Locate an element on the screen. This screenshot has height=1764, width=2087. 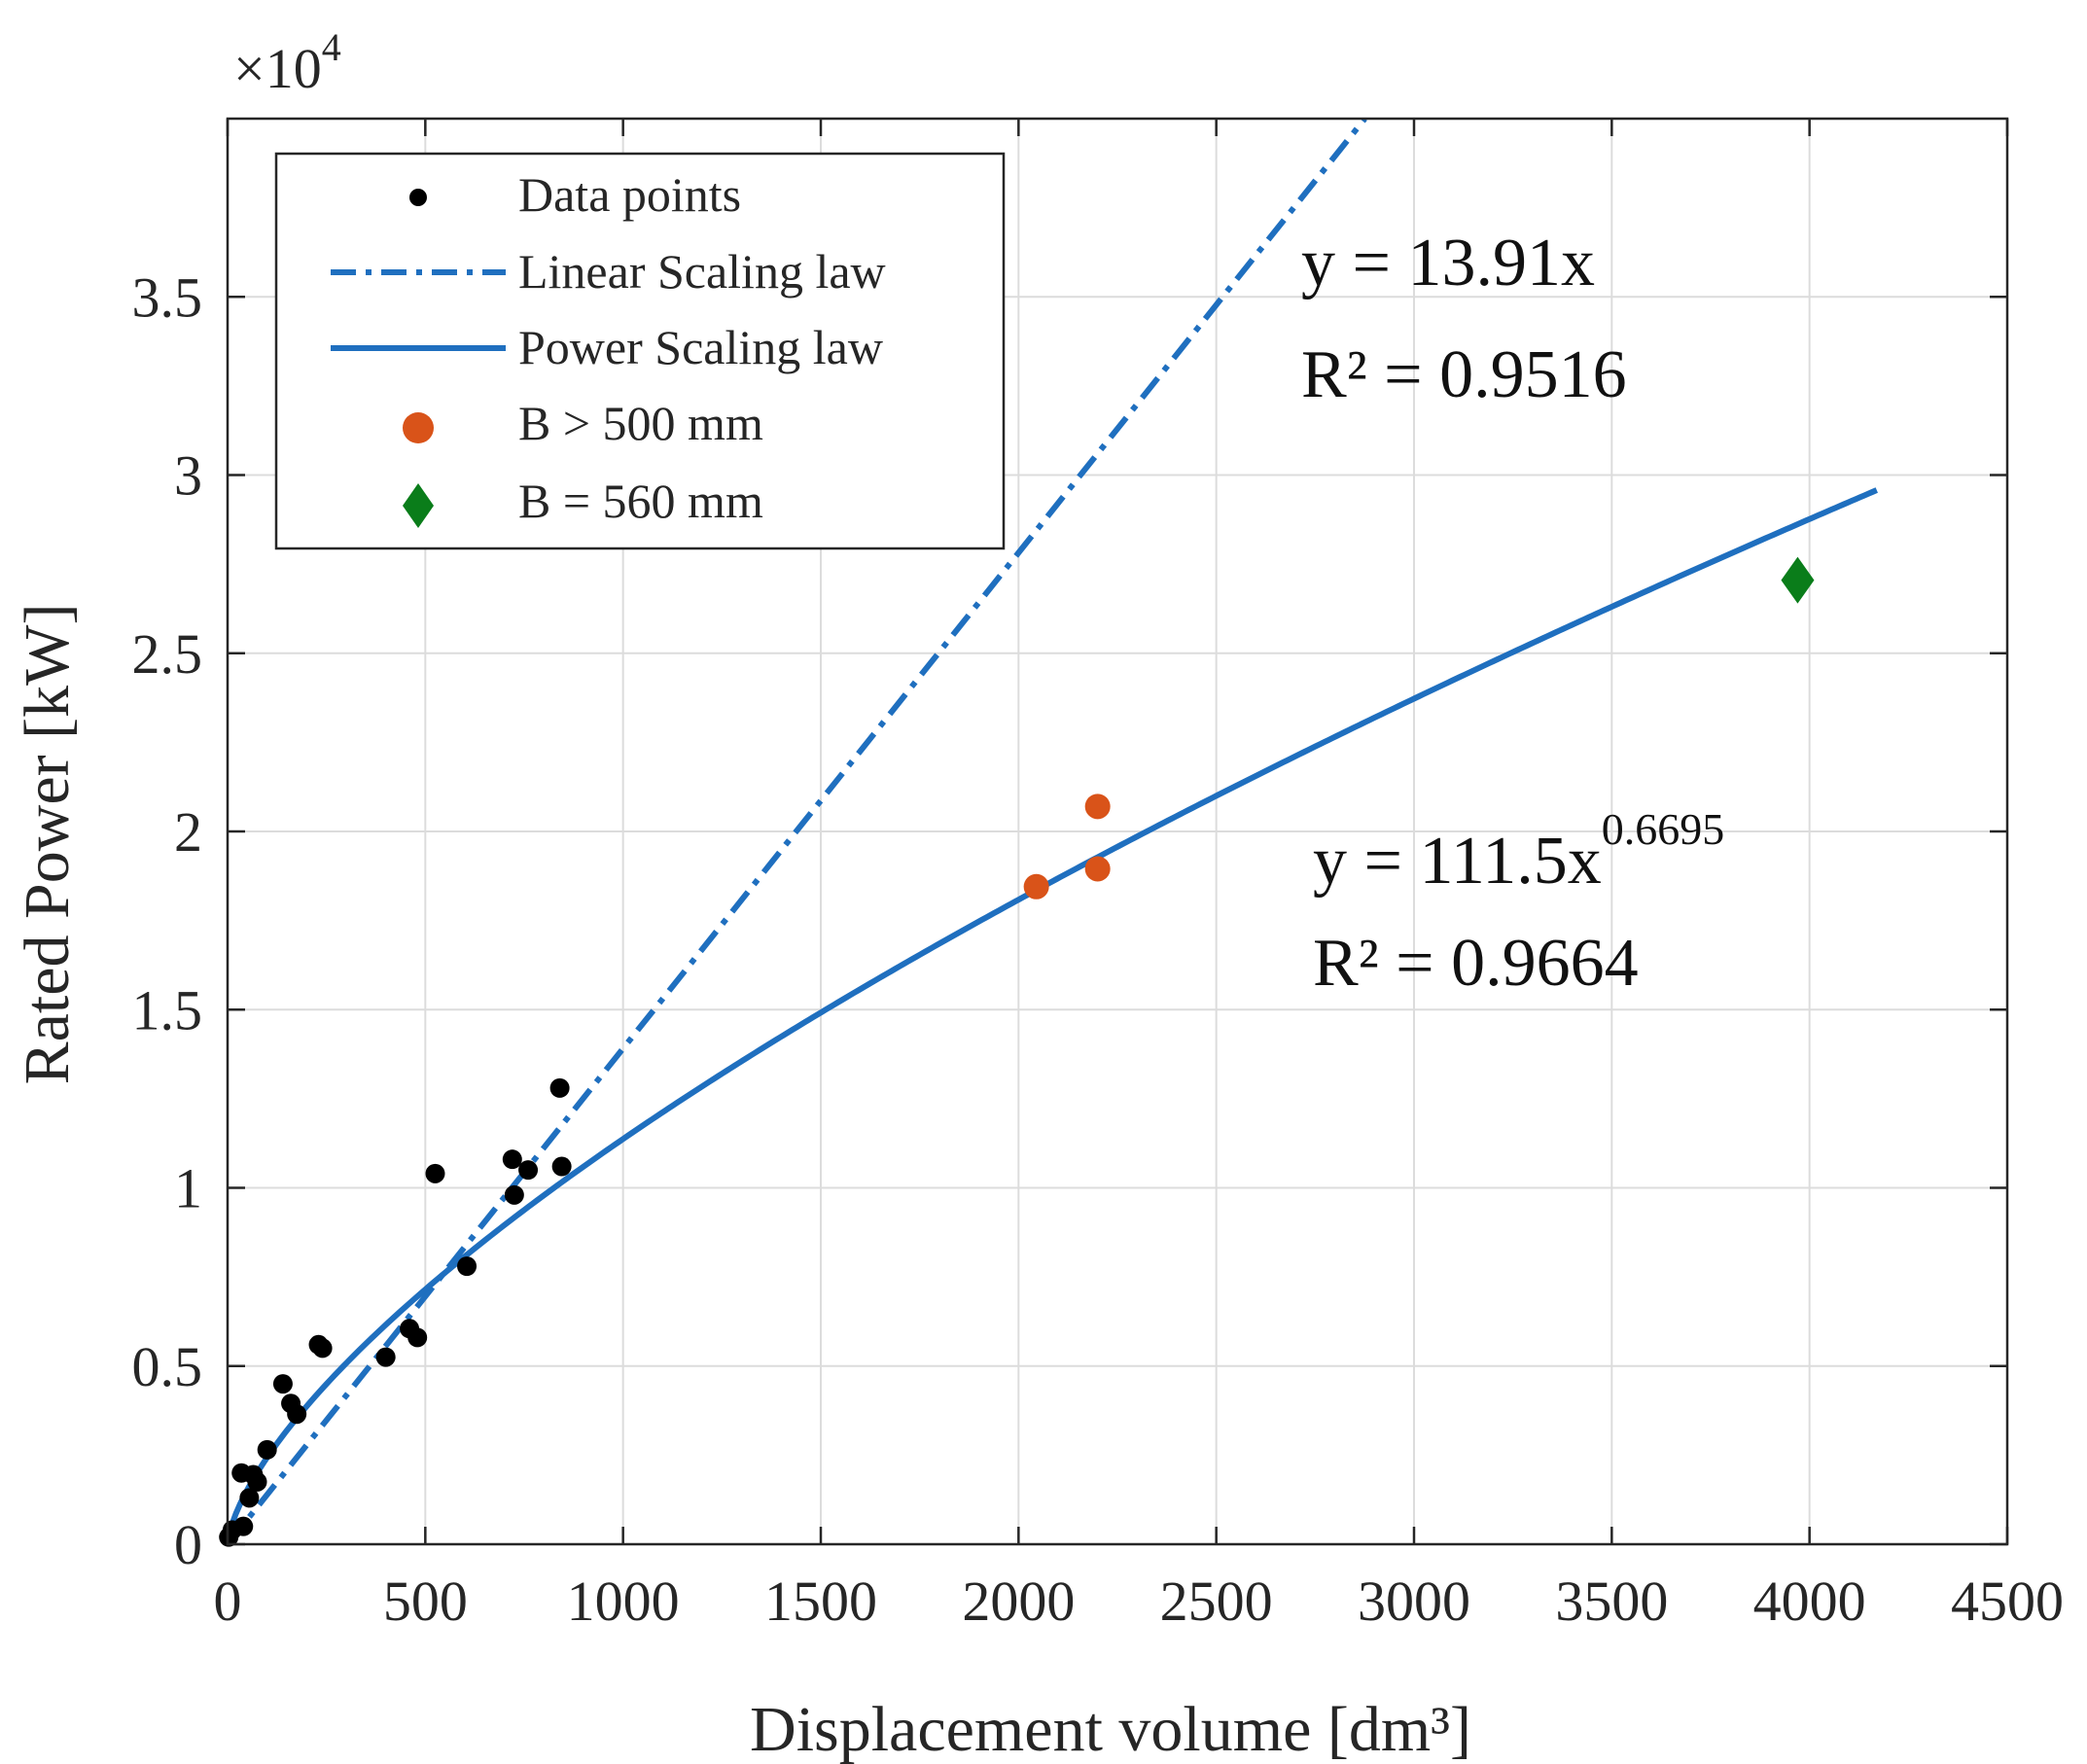
x-tick-label: 3000 is located at coordinates (1414, 1601).